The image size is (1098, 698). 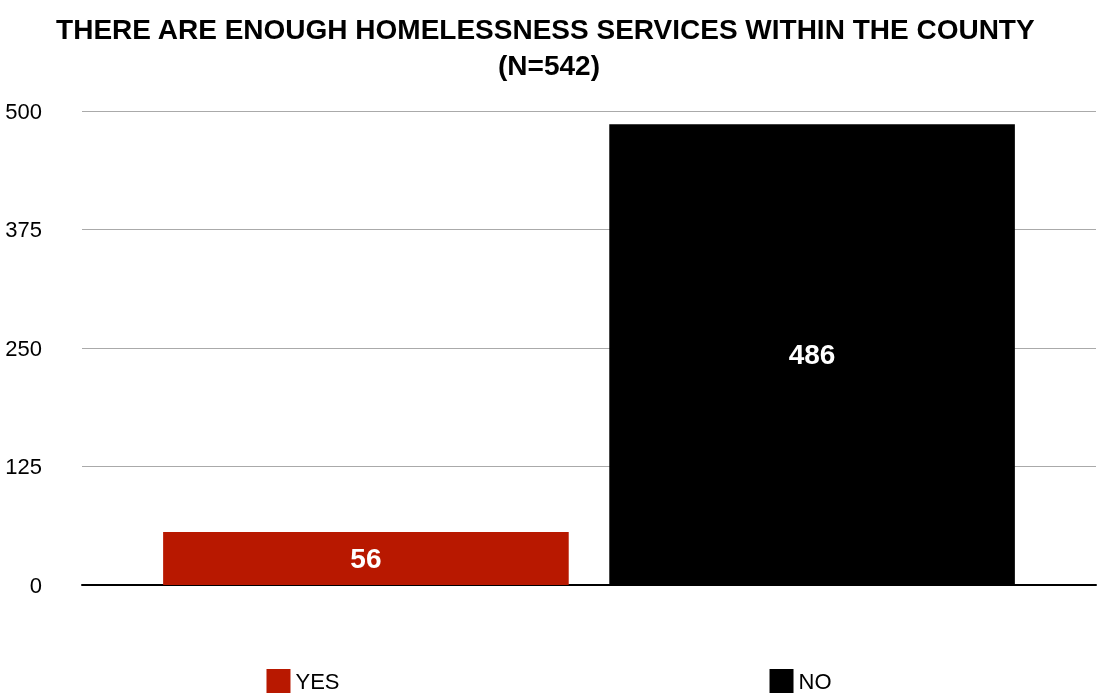 I want to click on y-tick-label: 250, so click(x=23, y=348).